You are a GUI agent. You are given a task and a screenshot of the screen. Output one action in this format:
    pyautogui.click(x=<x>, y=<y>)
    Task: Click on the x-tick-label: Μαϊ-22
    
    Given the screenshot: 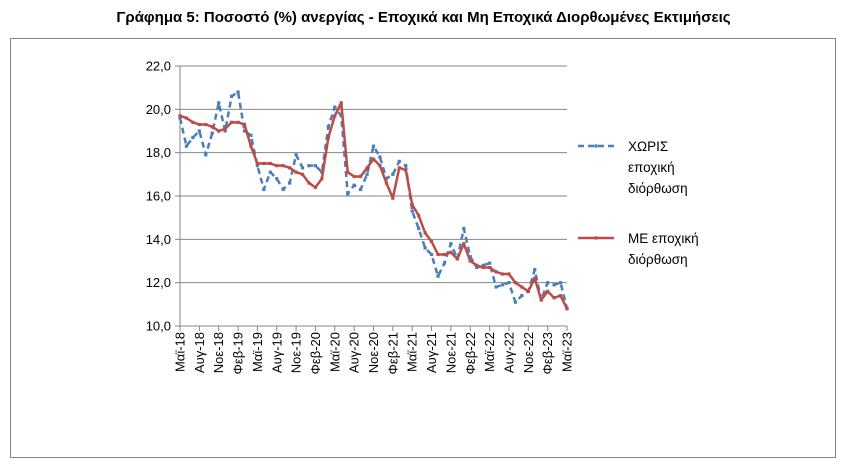 What is the action you would take?
    pyautogui.click(x=489, y=352)
    